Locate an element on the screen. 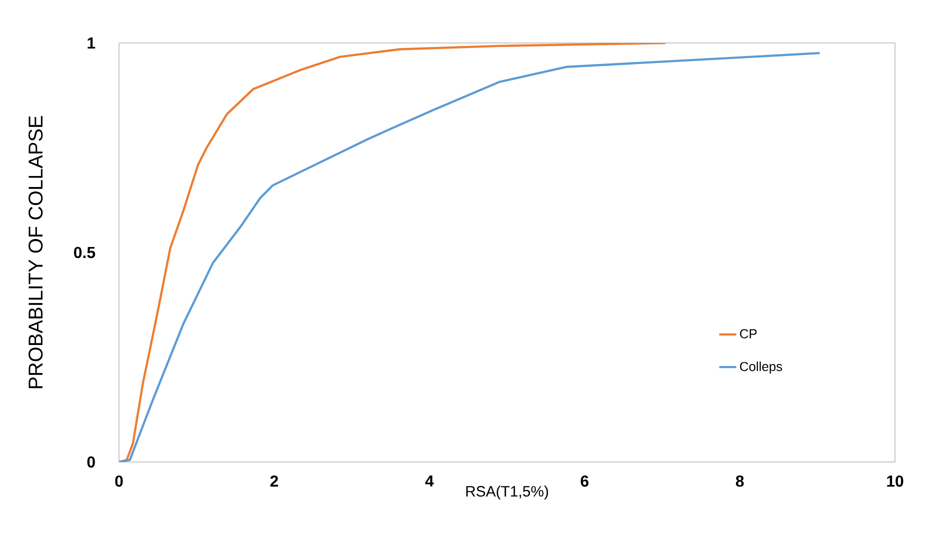 The image size is (944, 547). y-tick-label: 0 is located at coordinates (91, 462).